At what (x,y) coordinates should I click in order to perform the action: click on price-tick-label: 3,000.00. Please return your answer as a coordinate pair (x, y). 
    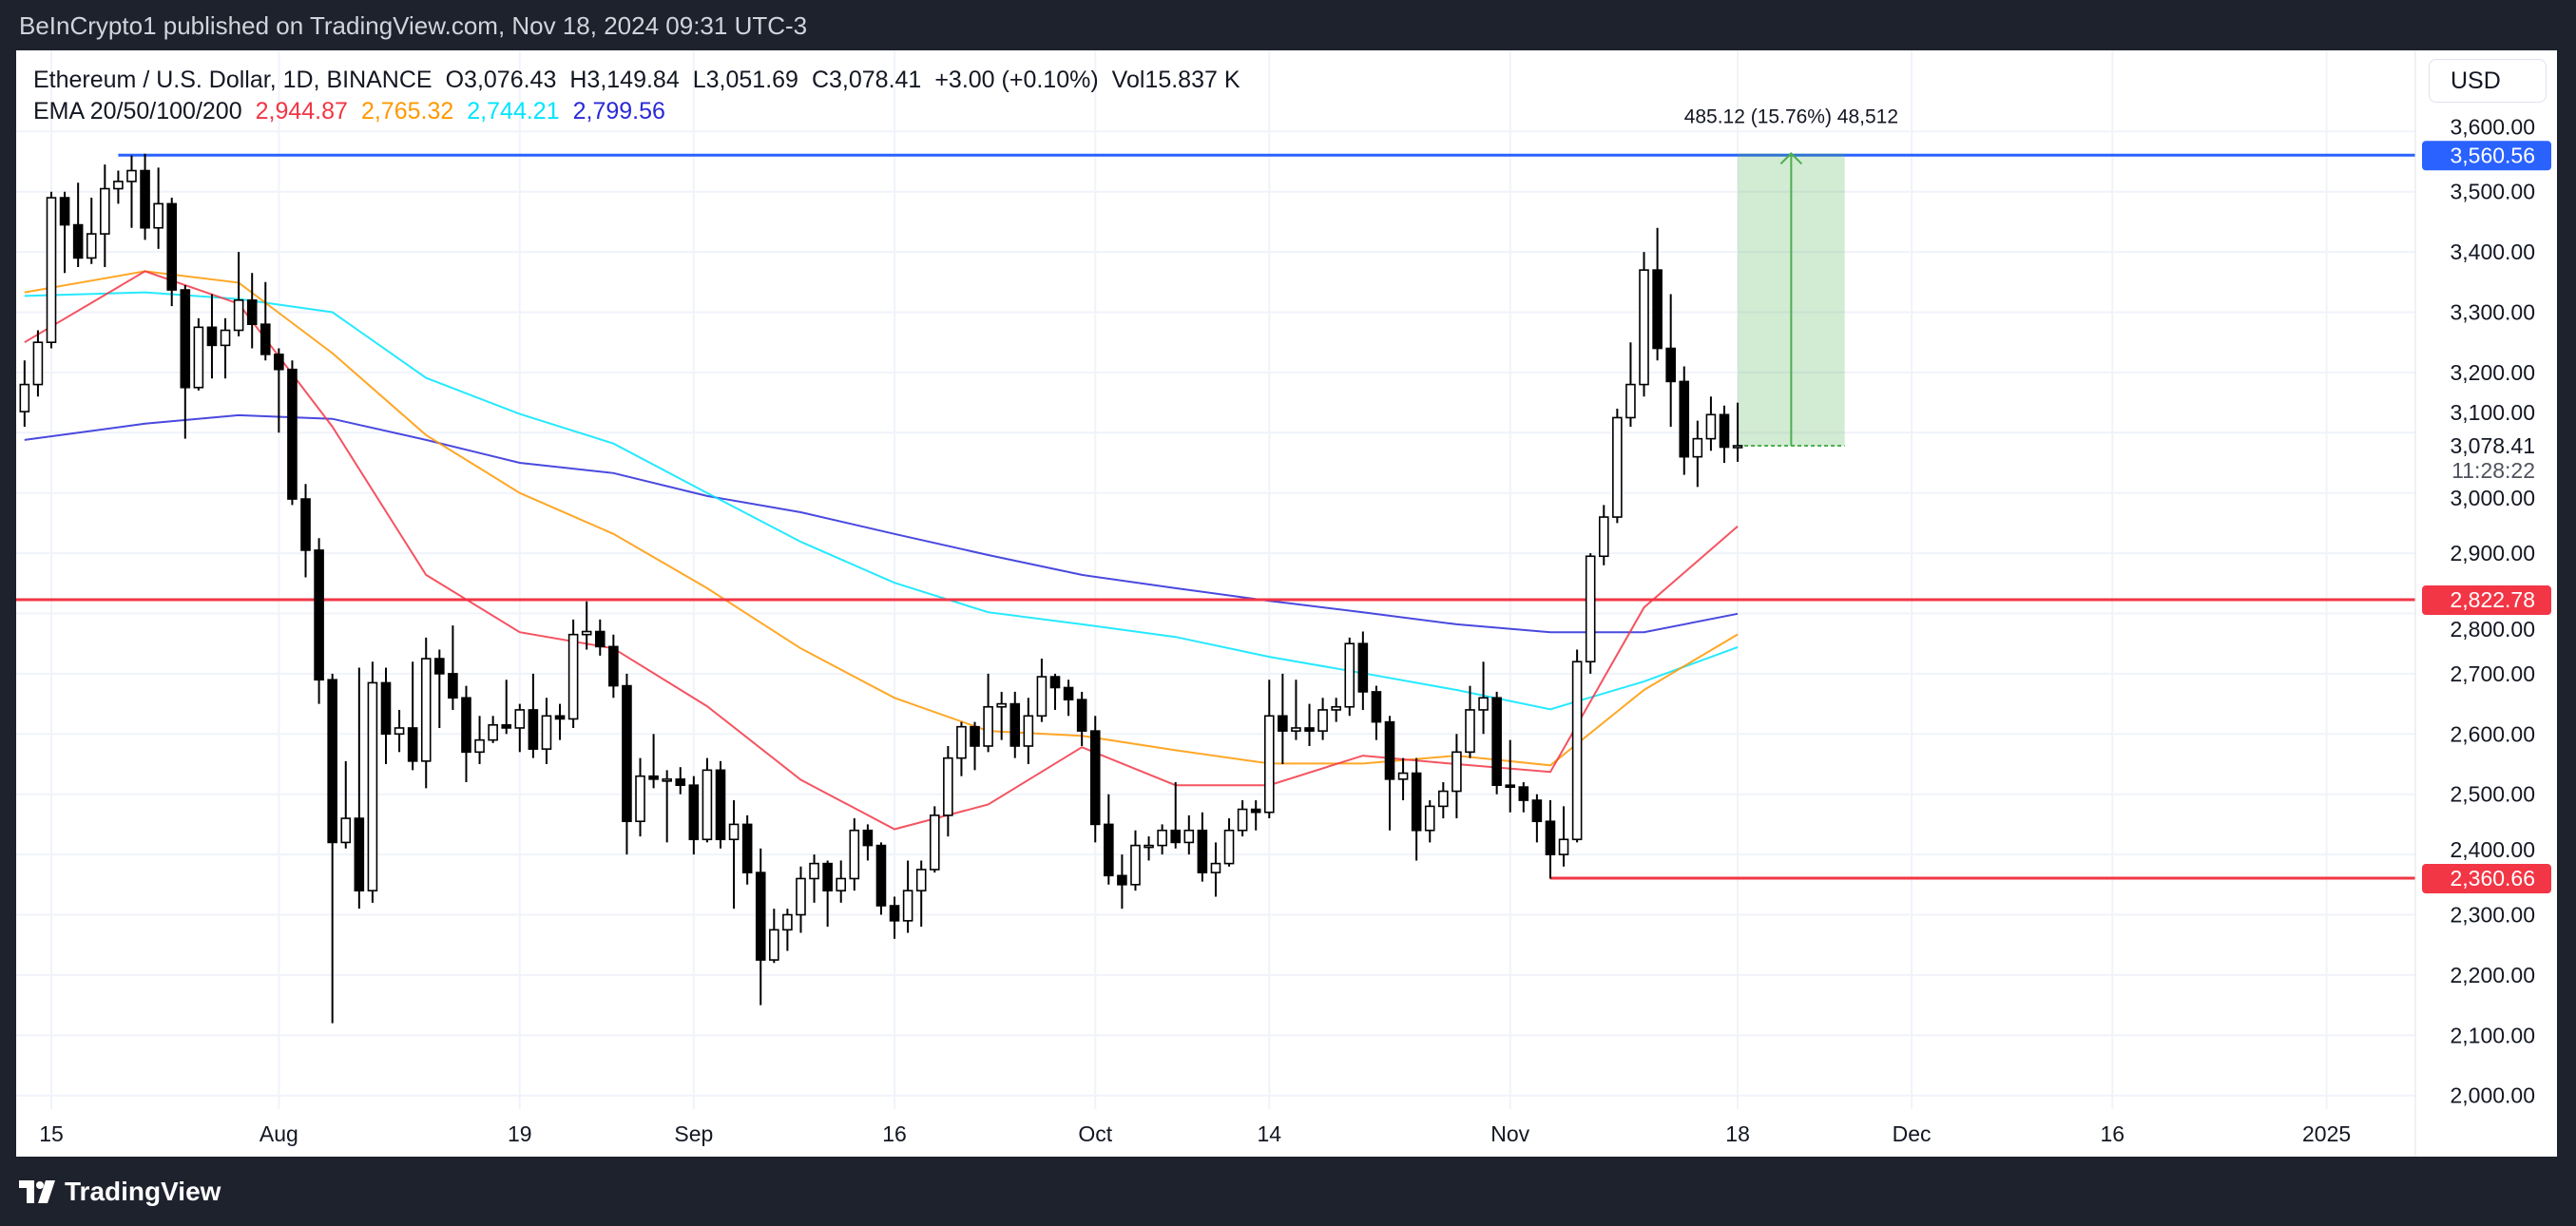
    Looking at the image, I should click on (2492, 498).